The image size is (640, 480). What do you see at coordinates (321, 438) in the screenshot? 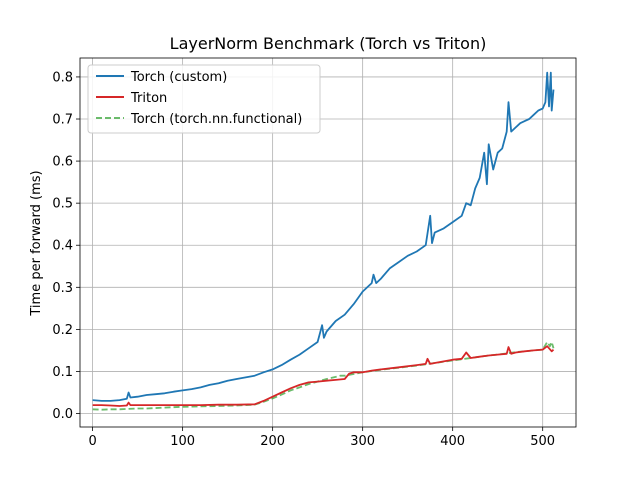
I see `x-axis-ticks: 0 100 200 300 400 500` at bounding box center [321, 438].